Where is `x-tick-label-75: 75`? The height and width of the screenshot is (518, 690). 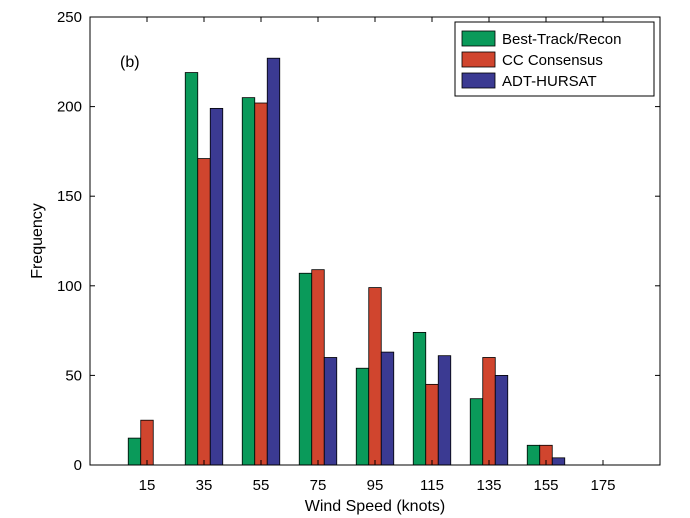
x-tick-label-75: 75 is located at coordinates (318, 485).